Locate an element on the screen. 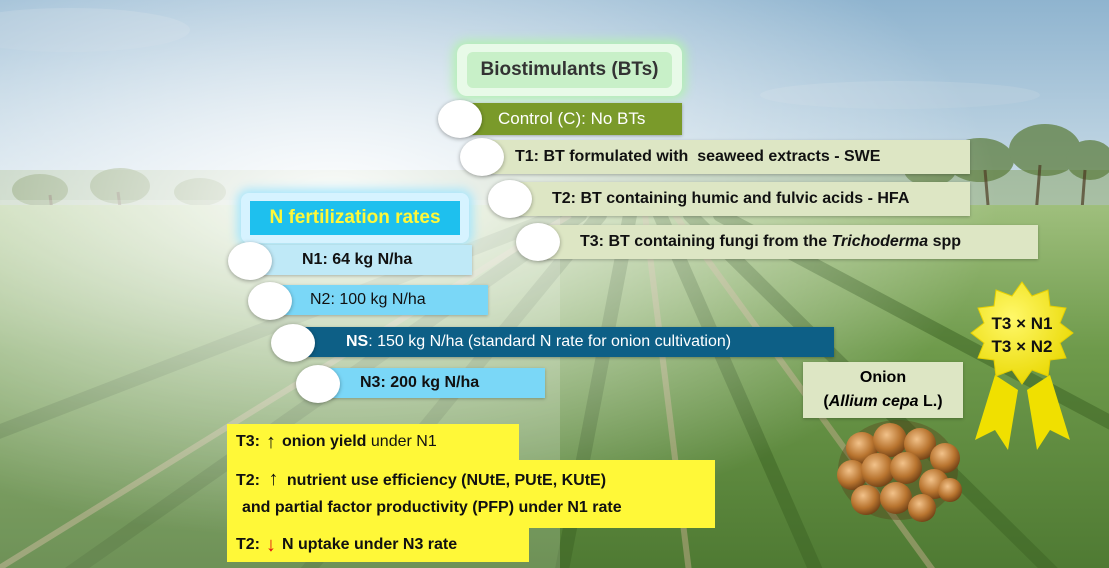 This screenshot has height=568, width=1109. onion-common-name: Onion is located at coordinates (883, 377).